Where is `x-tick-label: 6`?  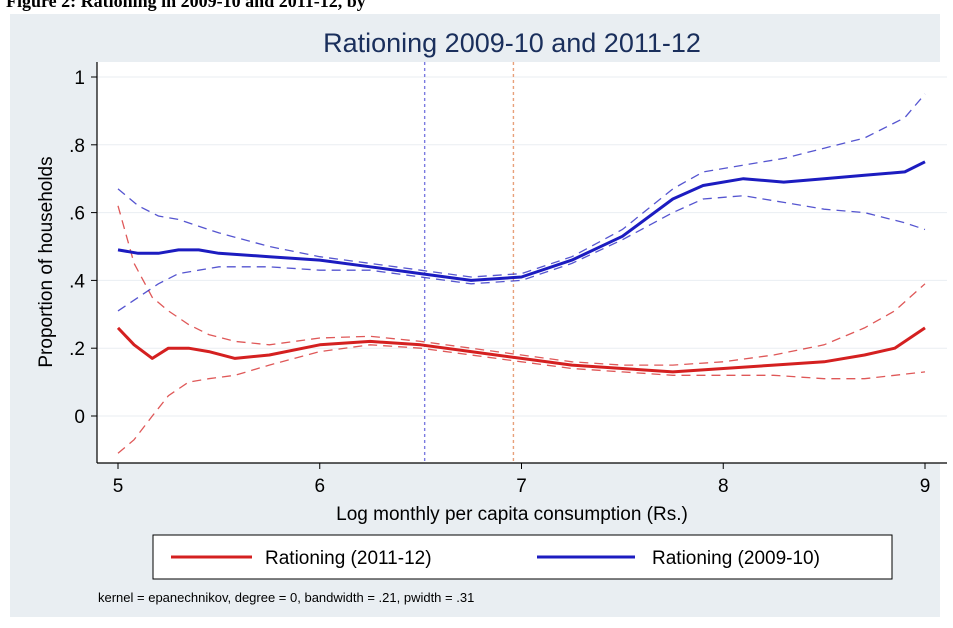
x-tick-label: 6 is located at coordinates (319, 486).